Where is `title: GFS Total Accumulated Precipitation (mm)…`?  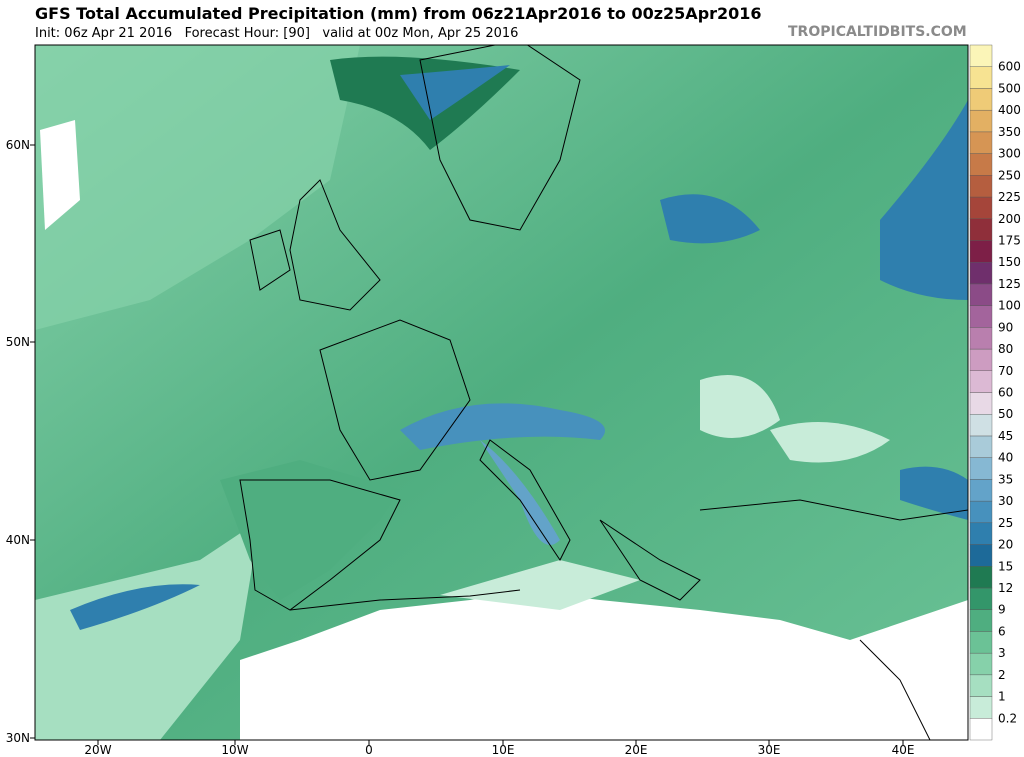
title: GFS Total Accumulated Precipitation (mm)… is located at coordinates (398, 13).